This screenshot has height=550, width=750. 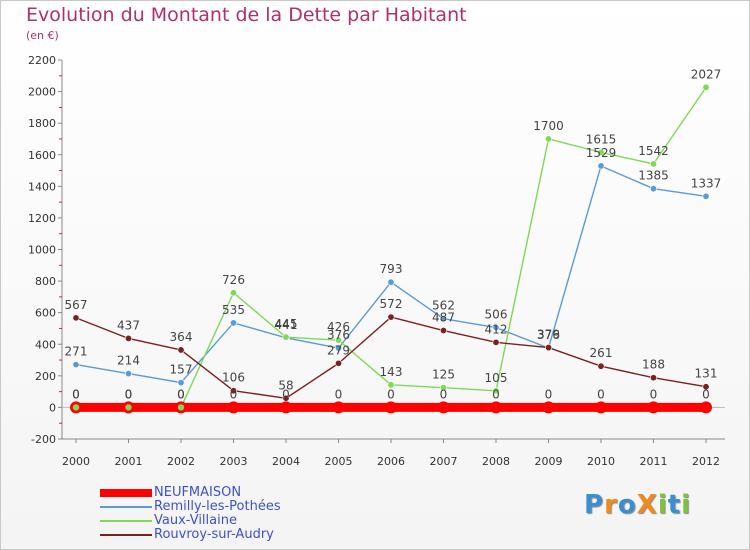 What do you see at coordinates (338, 327) in the screenshot?
I see `data-label-2: 426` at bounding box center [338, 327].